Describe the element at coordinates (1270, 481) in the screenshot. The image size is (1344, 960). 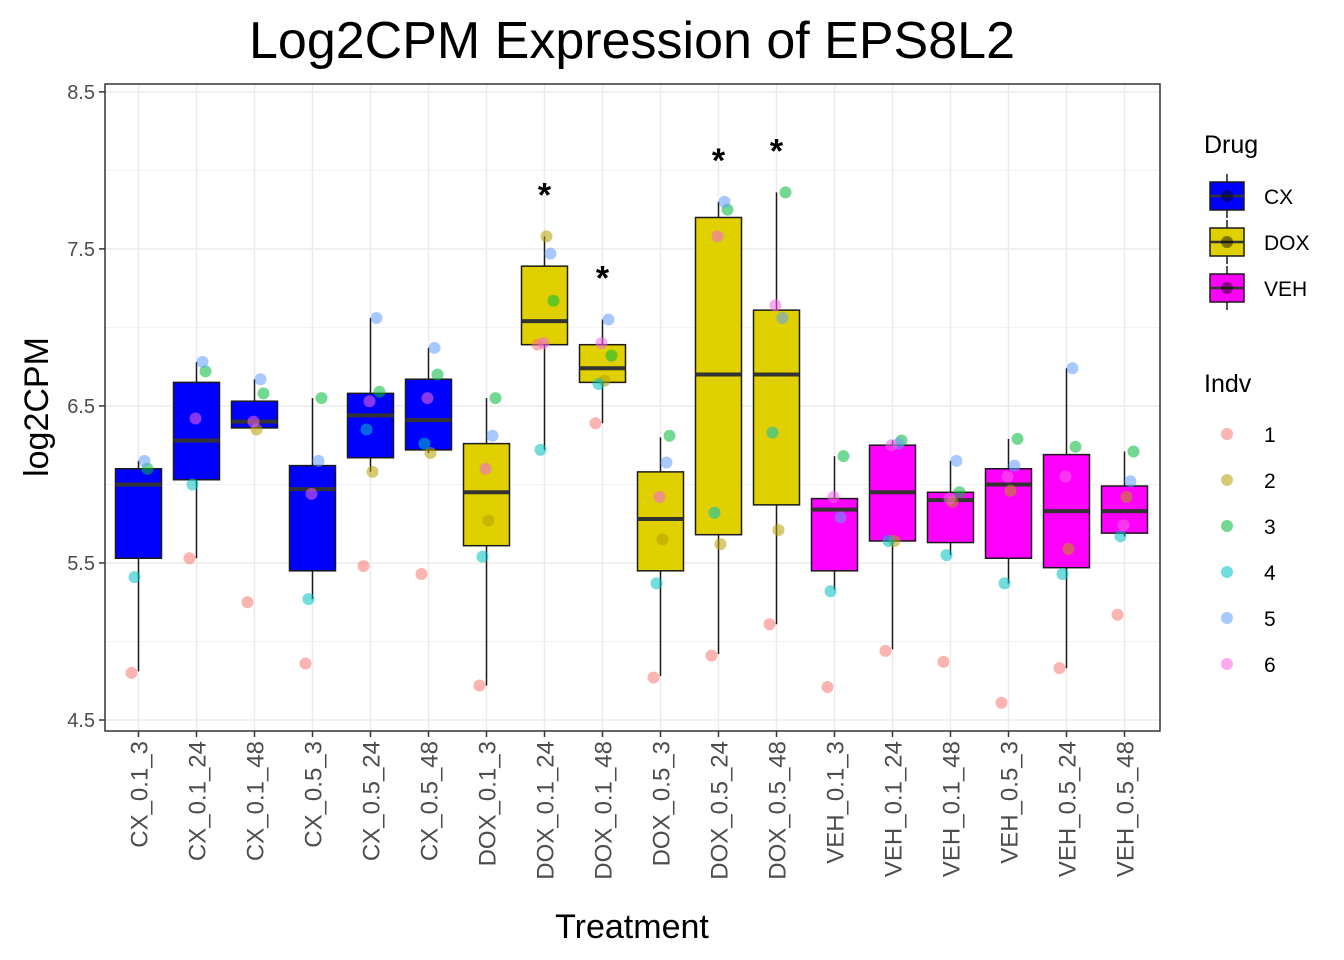
I see `indv-legend-label: 2` at that location.